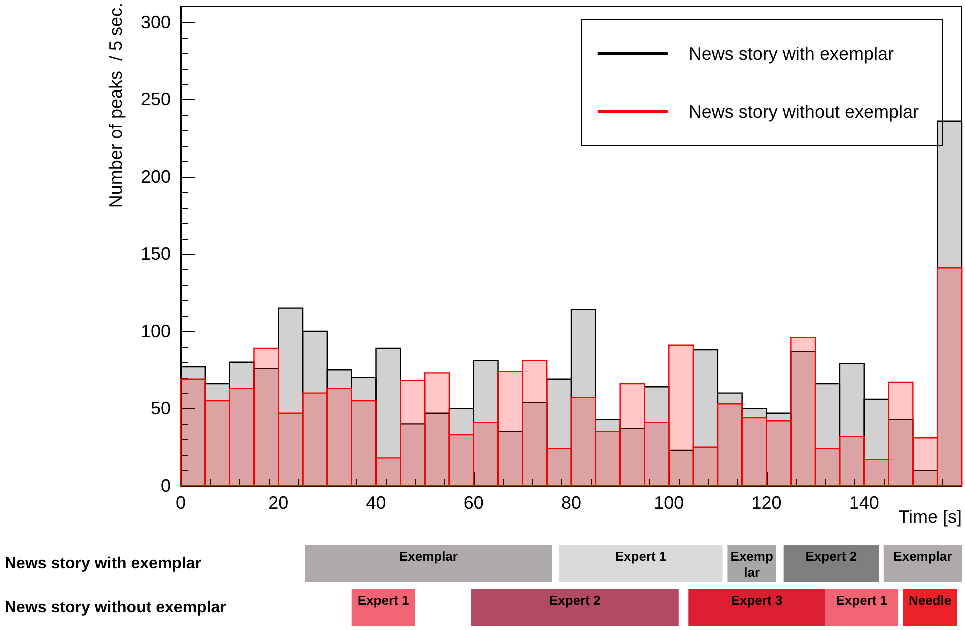  I want to click on x-tick-label: 120, so click(767, 503).